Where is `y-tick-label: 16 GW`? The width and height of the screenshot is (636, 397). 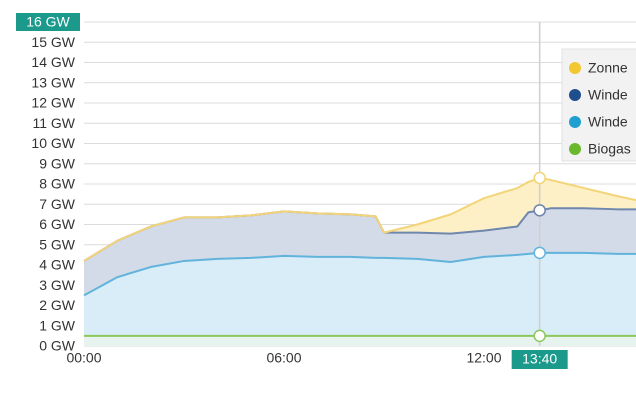
y-tick-label: 16 GW is located at coordinates (48, 22).